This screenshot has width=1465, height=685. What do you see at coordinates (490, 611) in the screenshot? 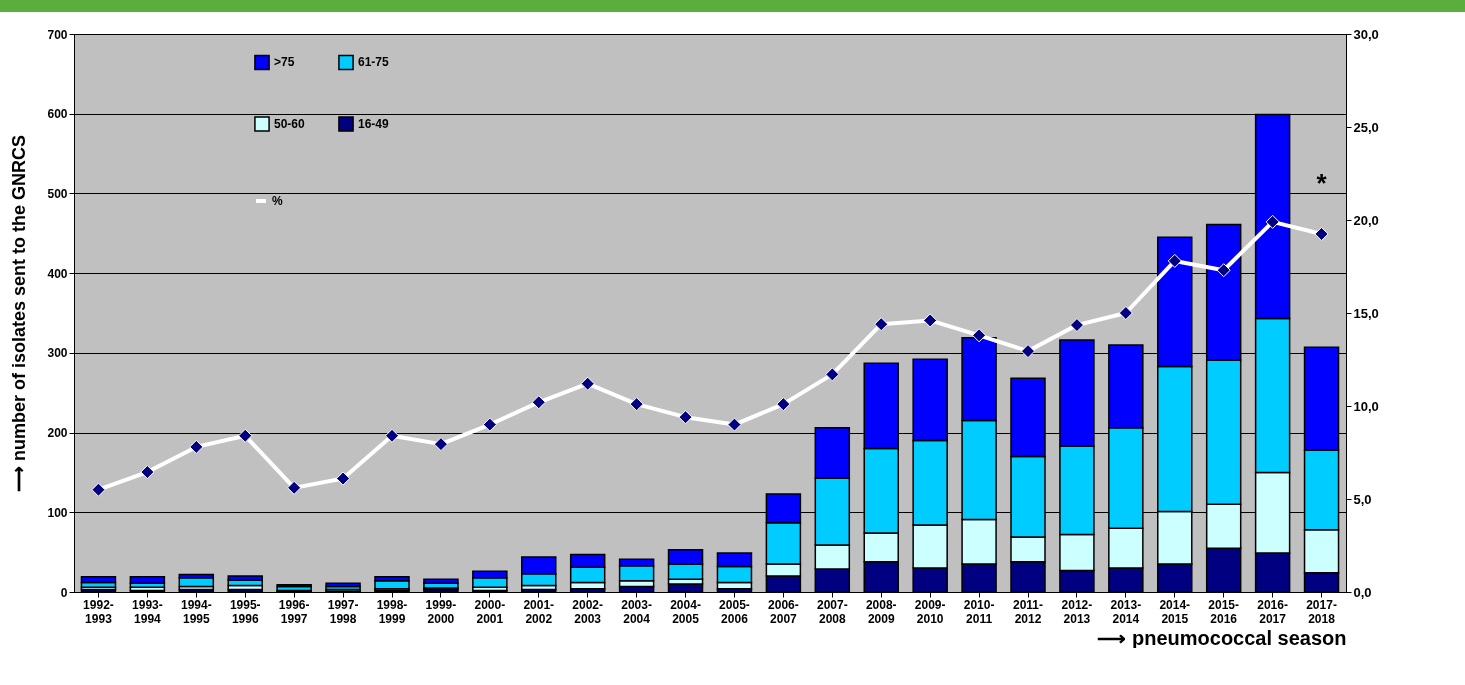
I see `x-tick-label: 2000- 2001` at bounding box center [490, 611].